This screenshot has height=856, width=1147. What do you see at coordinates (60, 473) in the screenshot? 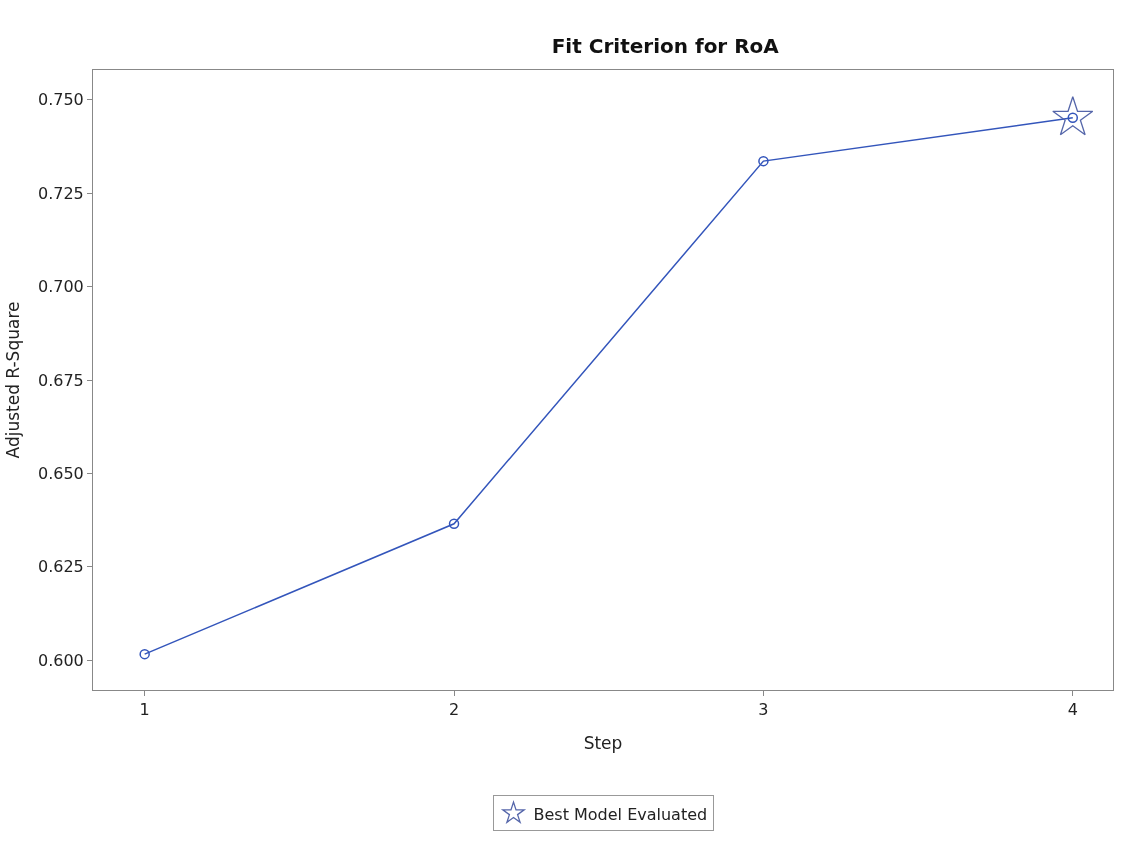
I see `y-tick-label: 0.650` at bounding box center [60, 473].